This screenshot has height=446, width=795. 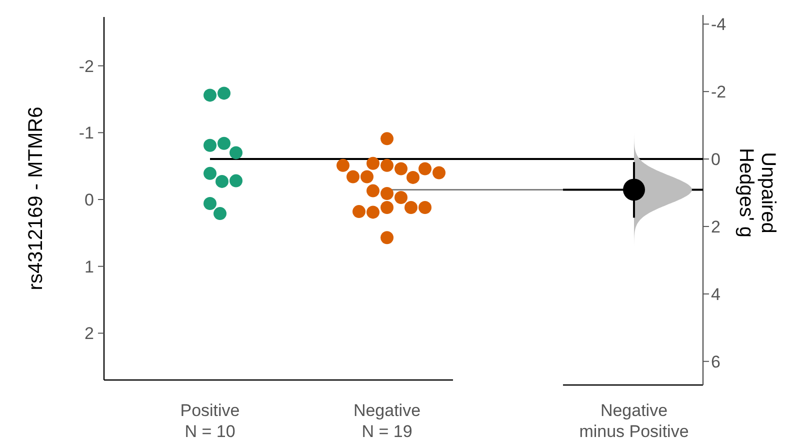 What do you see at coordinates (210, 421) in the screenshot?
I see `x-tick-label: Positive N = 10` at bounding box center [210, 421].